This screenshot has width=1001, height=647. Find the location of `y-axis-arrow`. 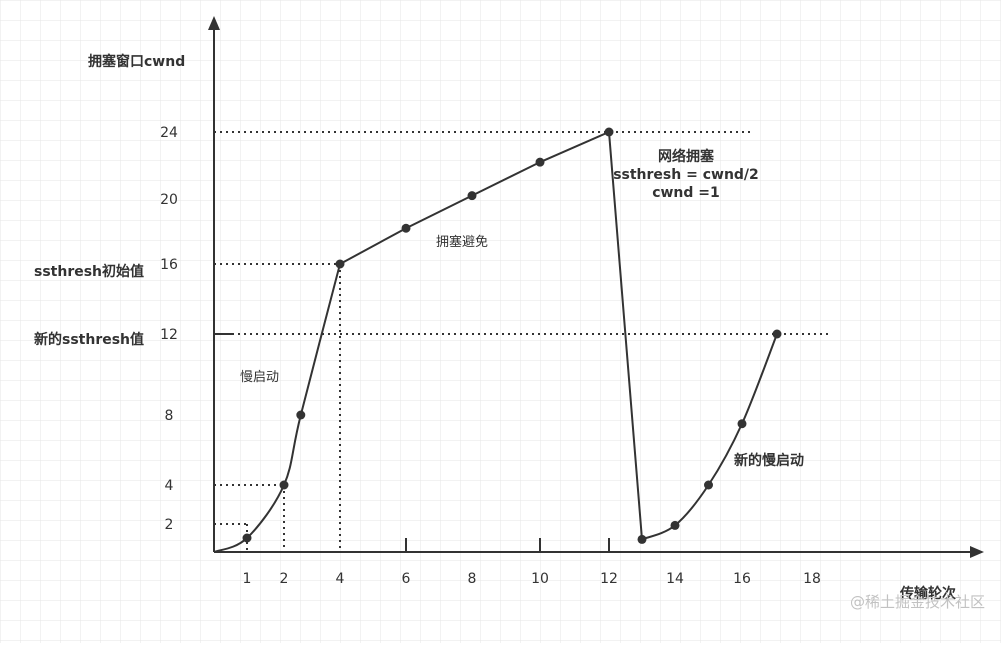

y-axis-arrow is located at coordinates (214, 23).